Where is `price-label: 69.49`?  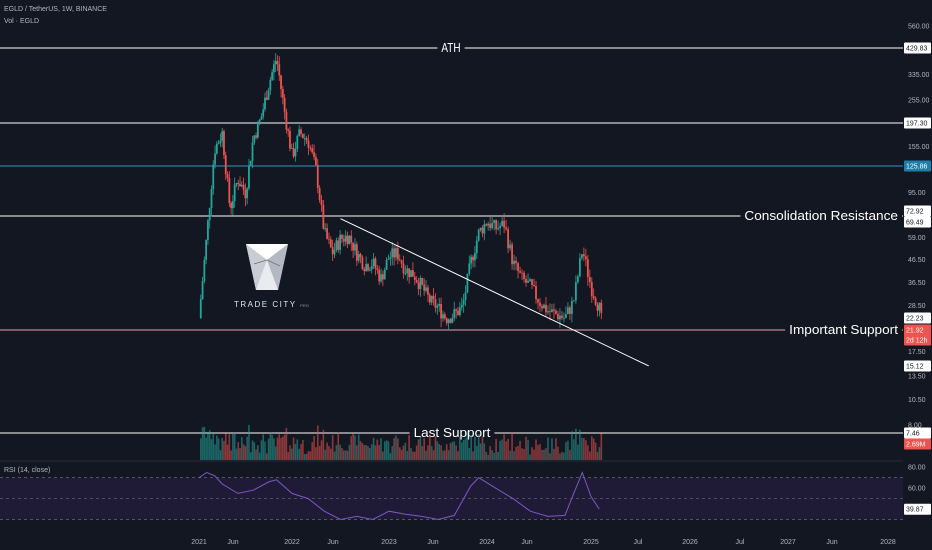 price-label: 69.49 is located at coordinates (915, 223).